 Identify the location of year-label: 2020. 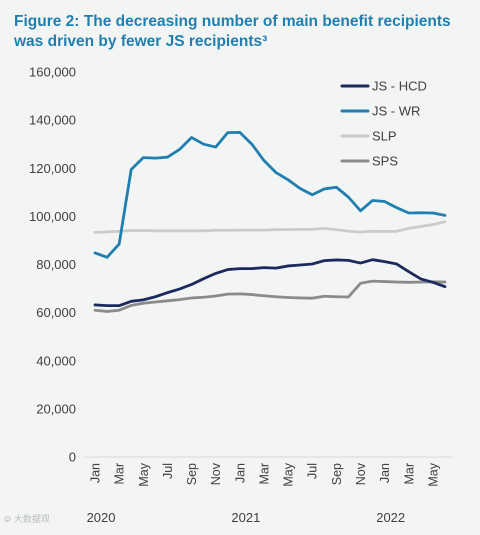
(101, 517).